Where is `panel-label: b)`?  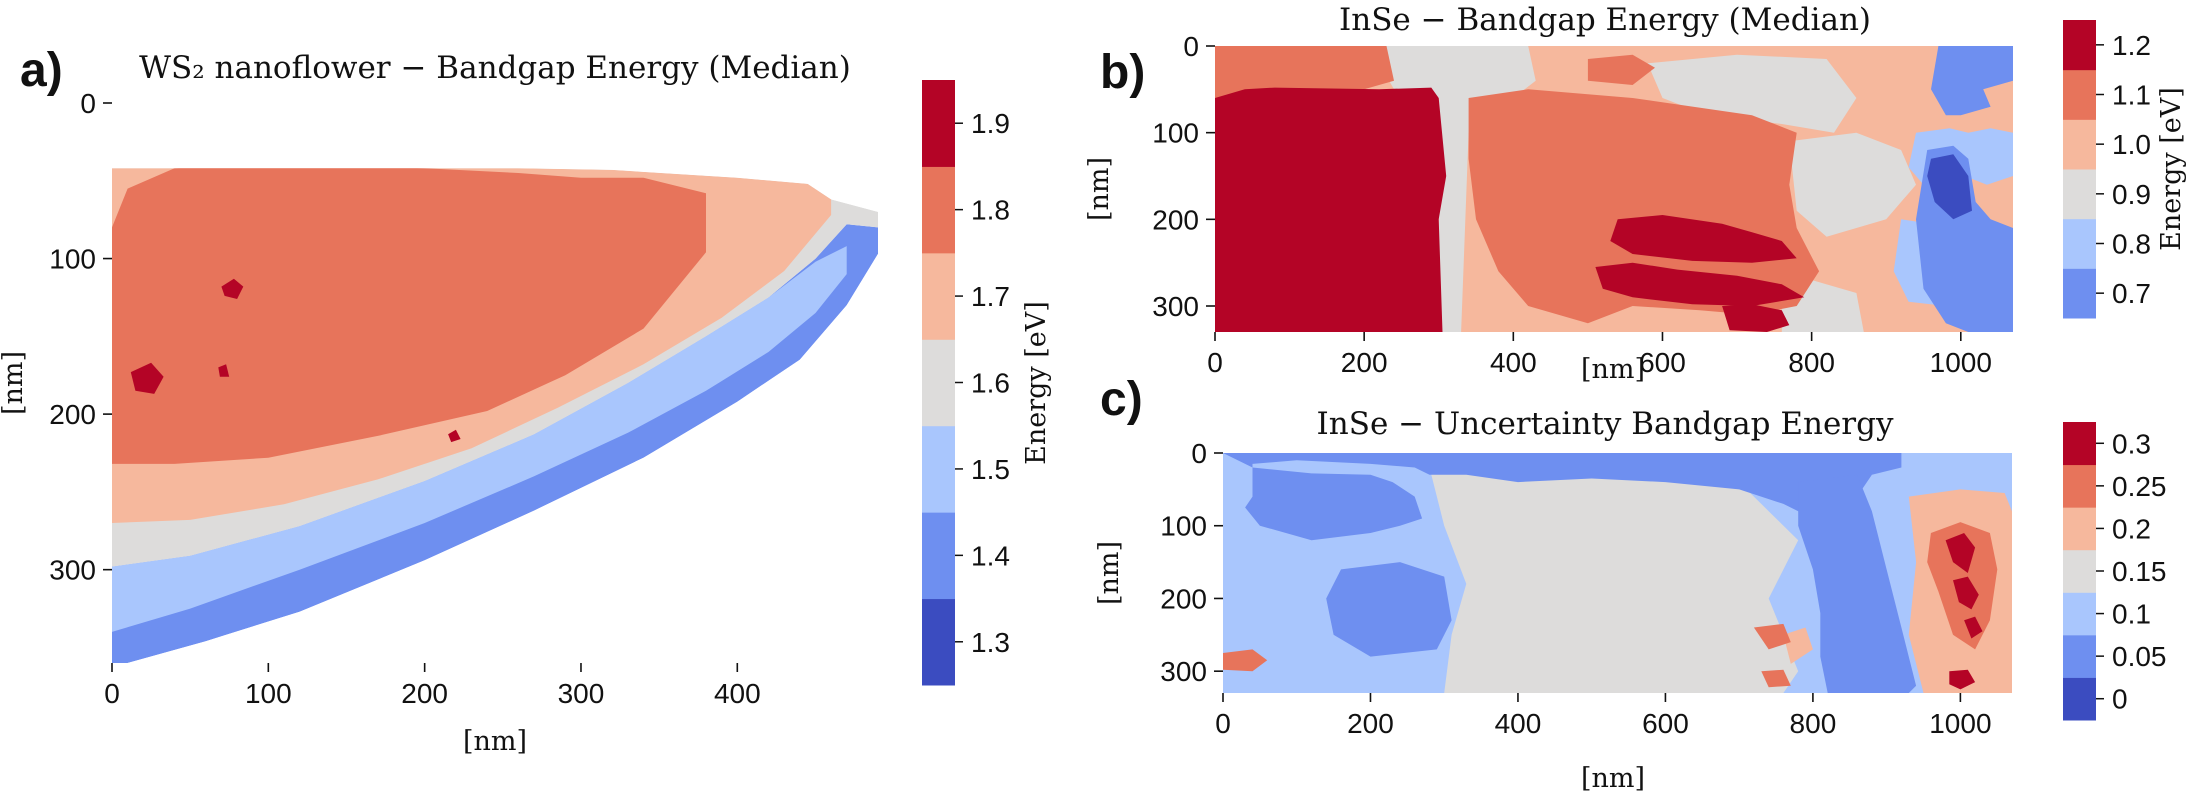 panel-label: b) is located at coordinates (1122, 72).